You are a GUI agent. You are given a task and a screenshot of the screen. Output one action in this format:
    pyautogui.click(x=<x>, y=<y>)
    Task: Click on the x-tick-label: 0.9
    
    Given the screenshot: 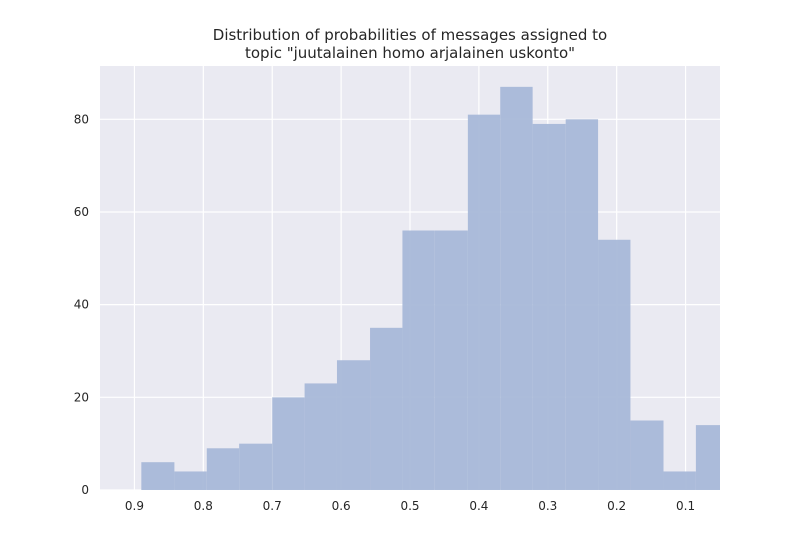 What is the action you would take?
    pyautogui.click(x=134, y=506)
    